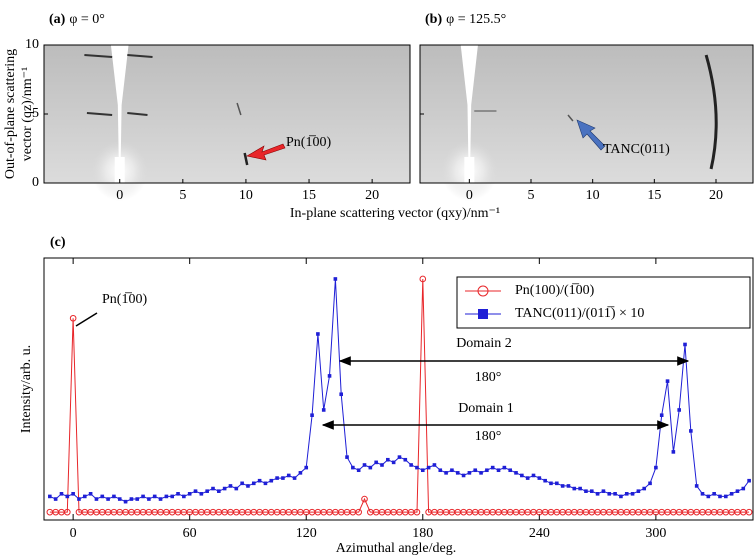 The width and height of the screenshot is (755, 558). What do you see at coordinates (483, 314) in the screenshot?
I see `legend-marker` at bounding box center [483, 314].